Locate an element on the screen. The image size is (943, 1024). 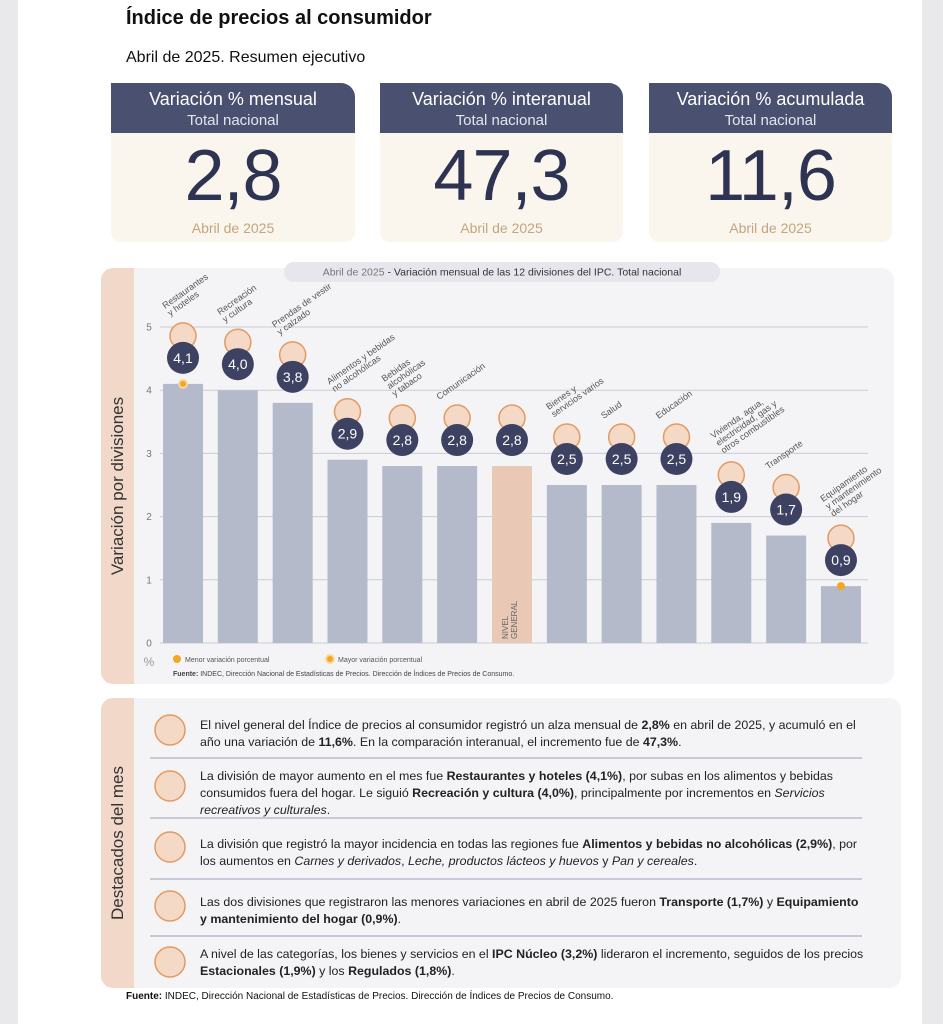
text: y is located at coordinates (770, 902).